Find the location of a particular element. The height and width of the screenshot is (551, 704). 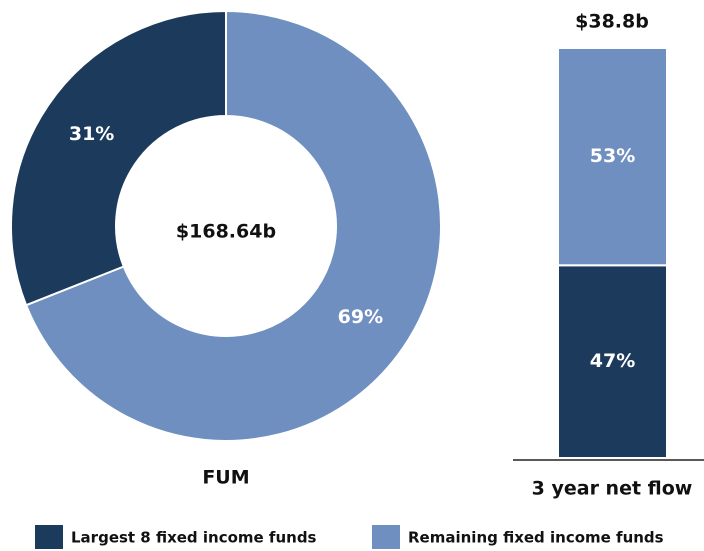

segment-label: 47% is located at coordinates (612, 361).